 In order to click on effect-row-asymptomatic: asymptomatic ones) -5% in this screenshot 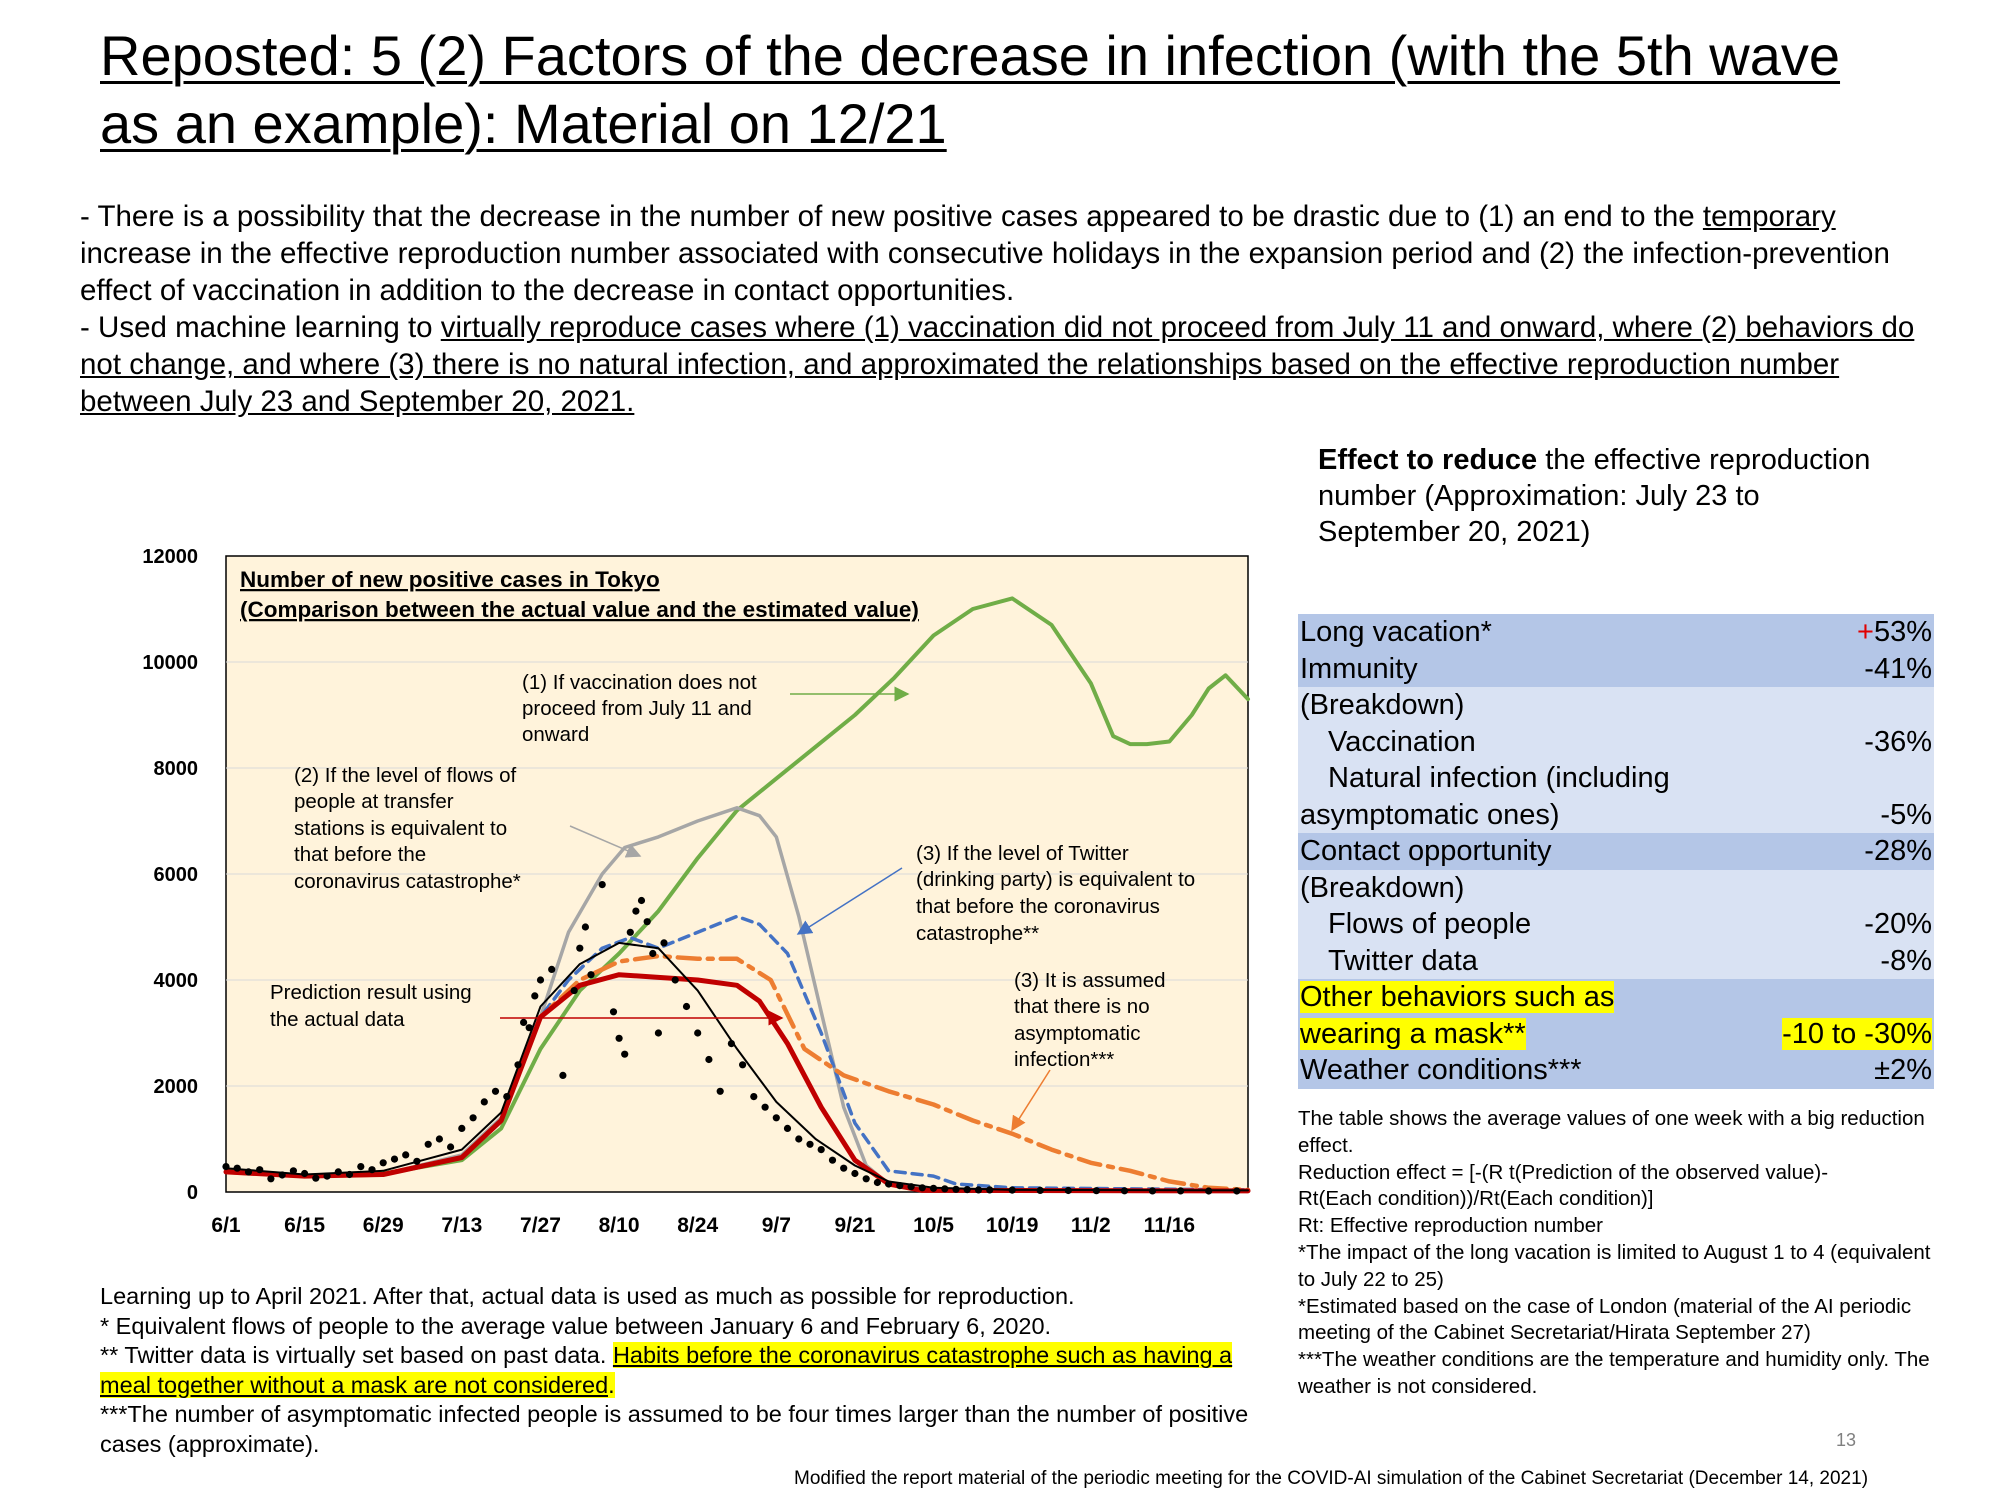, I will do `click(1616, 814)`.